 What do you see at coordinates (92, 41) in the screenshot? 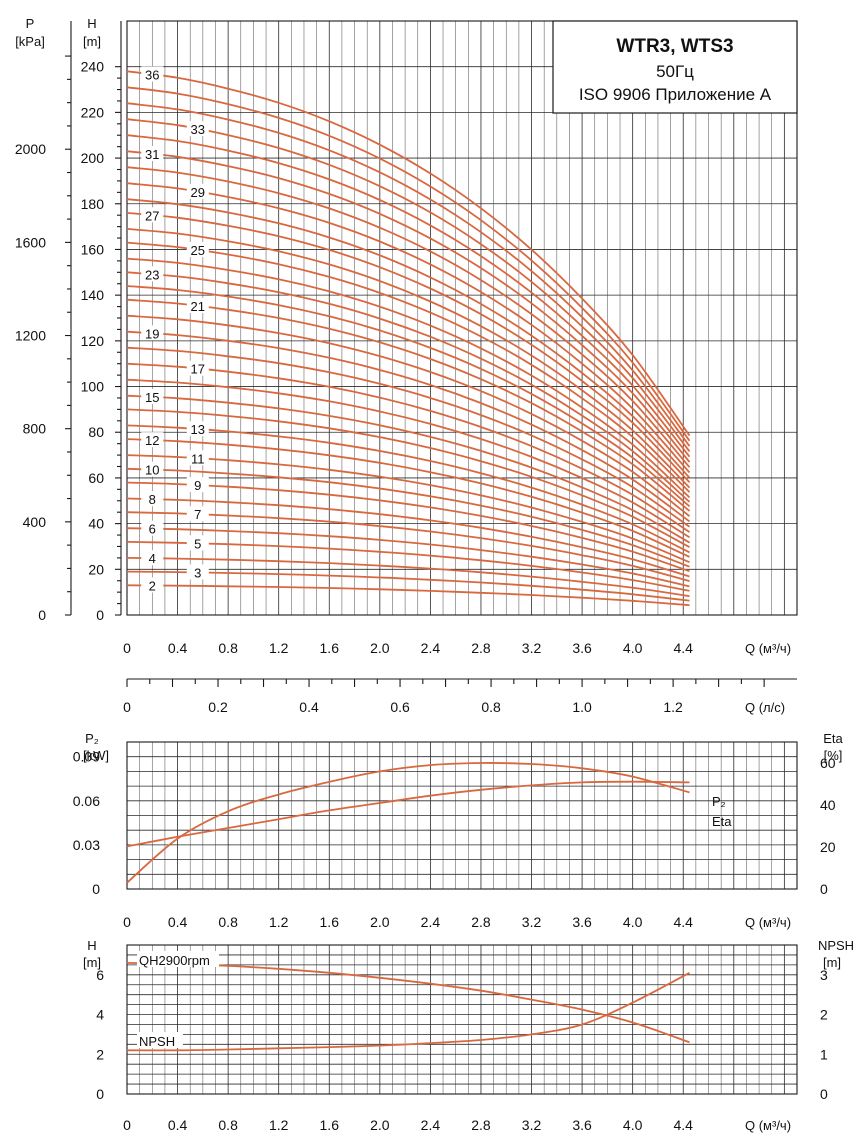
I see `h-axis-unit: [m]` at bounding box center [92, 41].